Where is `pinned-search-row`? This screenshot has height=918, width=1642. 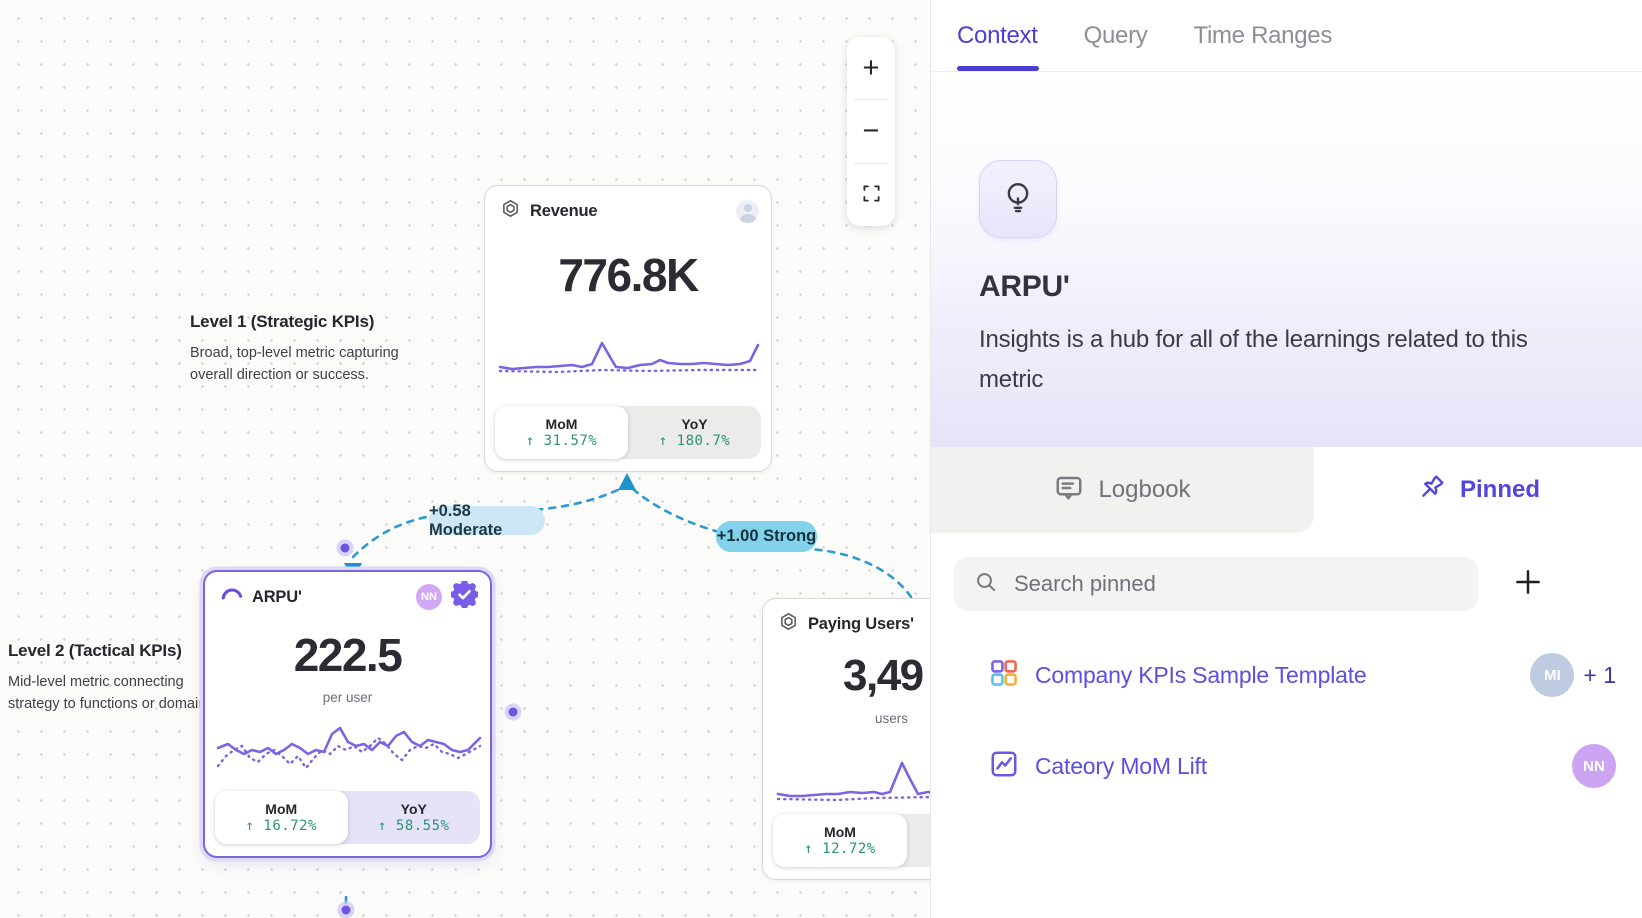
pinned-search-row is located at coordinates (1285, 584).